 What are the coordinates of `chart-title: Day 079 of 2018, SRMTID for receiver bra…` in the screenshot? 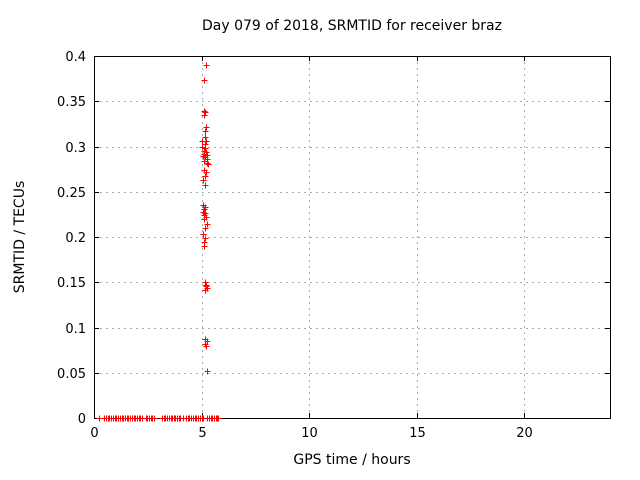 It's located at (352, 26).